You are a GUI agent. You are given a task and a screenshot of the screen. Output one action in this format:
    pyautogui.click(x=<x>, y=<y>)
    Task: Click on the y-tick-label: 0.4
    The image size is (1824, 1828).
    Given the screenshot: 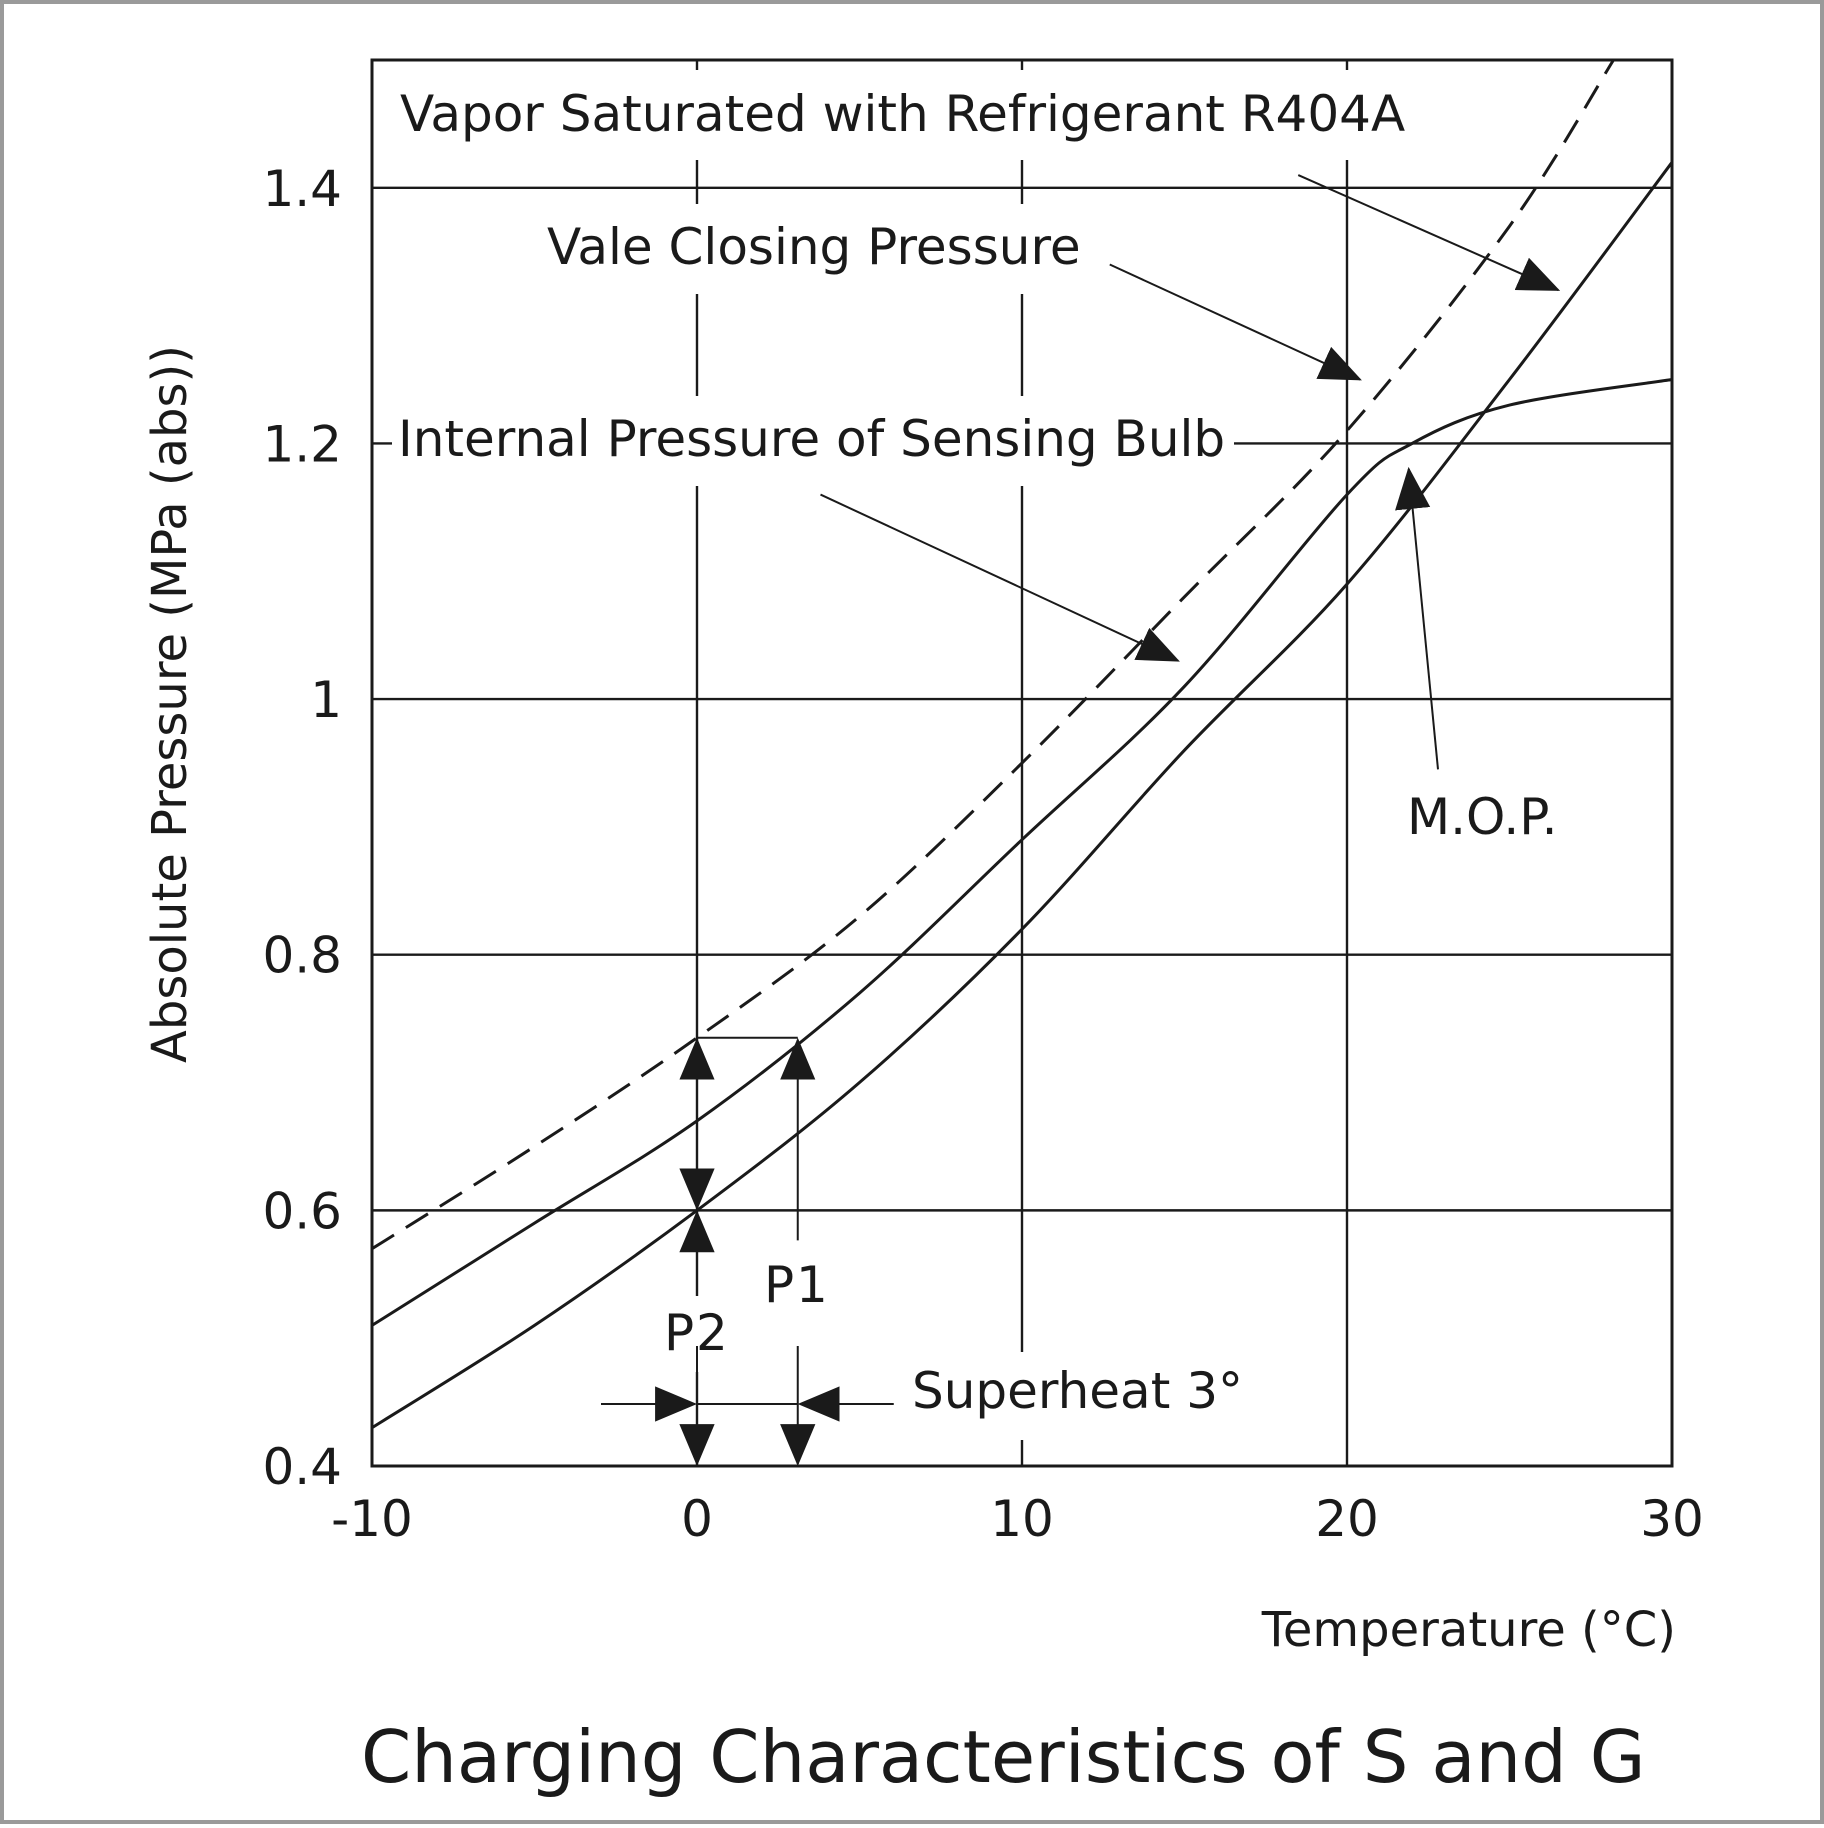 What is the action you would take?
    pyautogui.click(x=302, y=1467)
    